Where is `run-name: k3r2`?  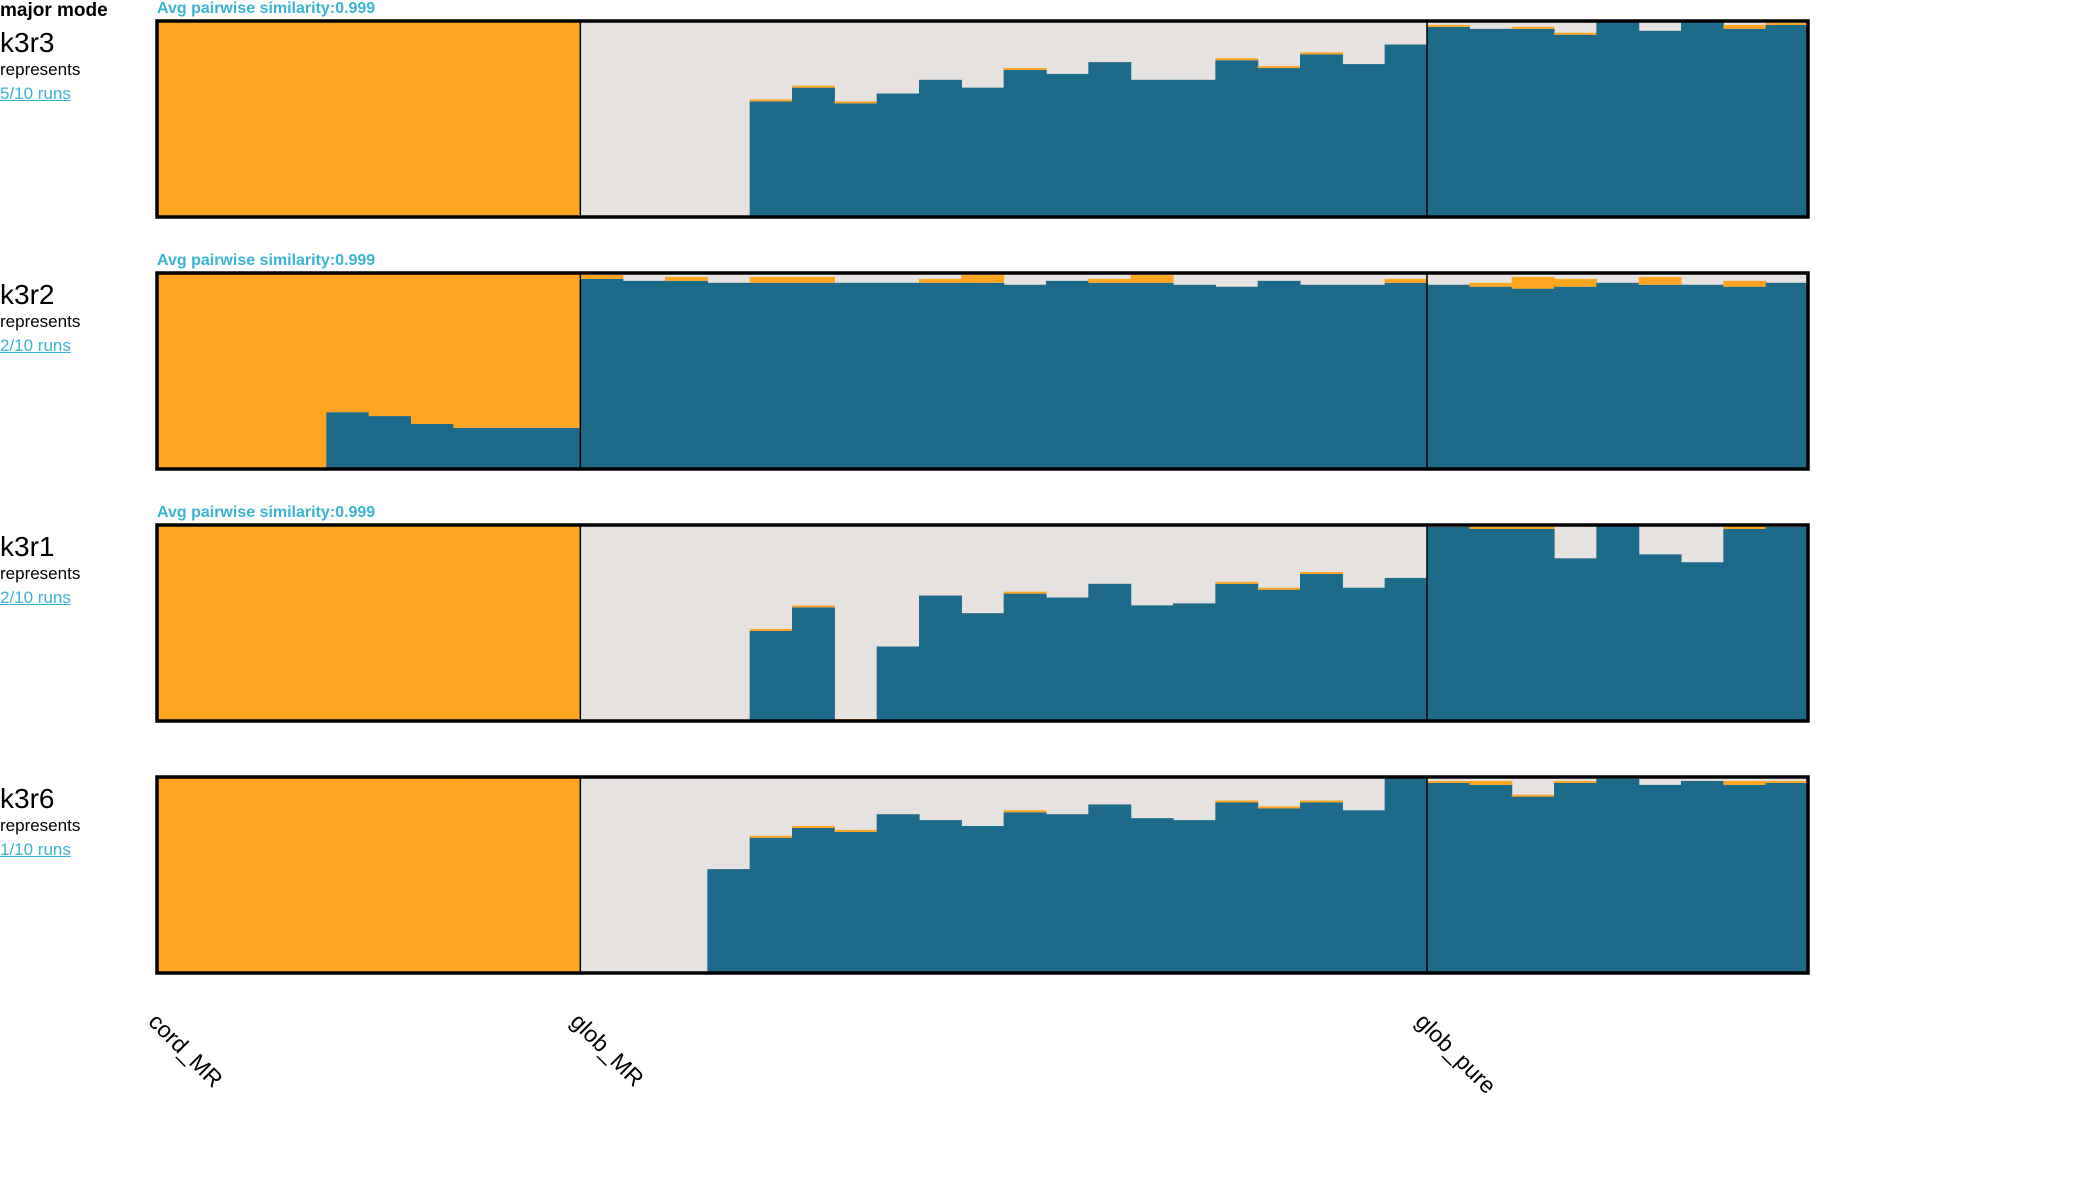
run-name: k3r2 is located at coordinates (27, 294).